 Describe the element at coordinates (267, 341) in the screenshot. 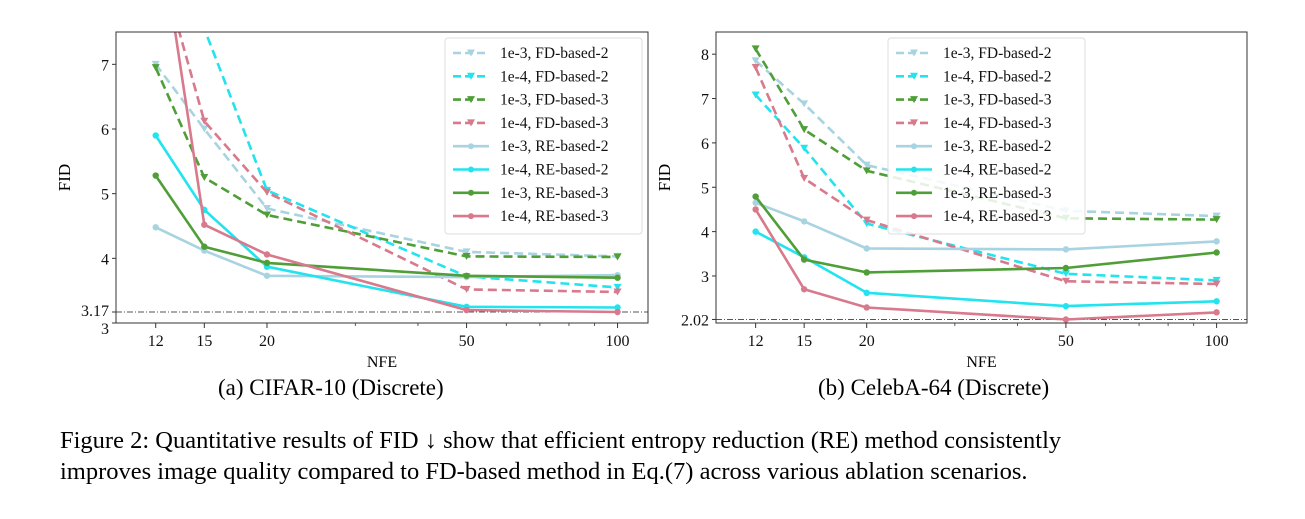

I see `x-tick-label: 20` at that location.